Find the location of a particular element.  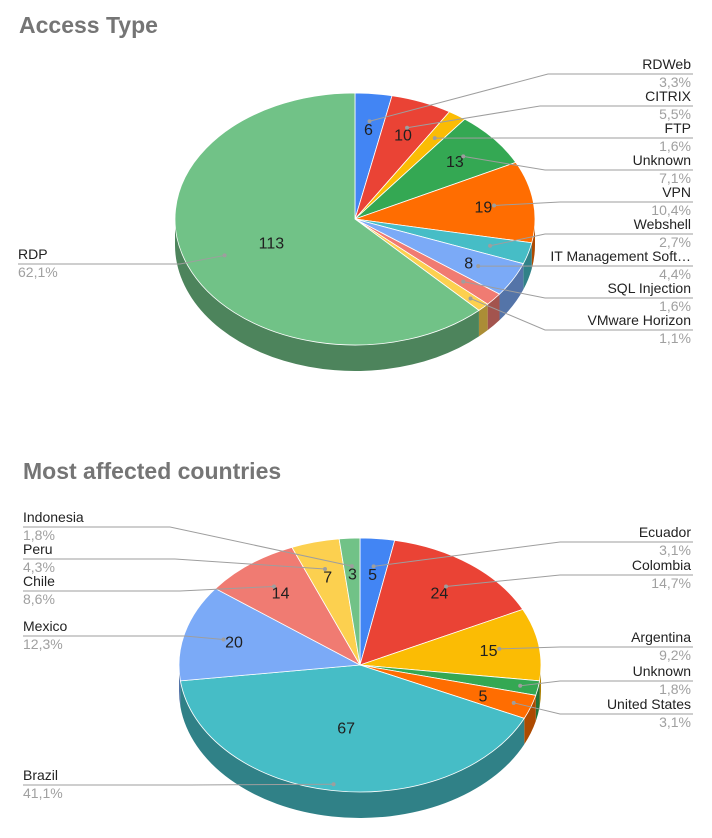

slice-label-argentina: Argentina is located at coordinates (661, 637).